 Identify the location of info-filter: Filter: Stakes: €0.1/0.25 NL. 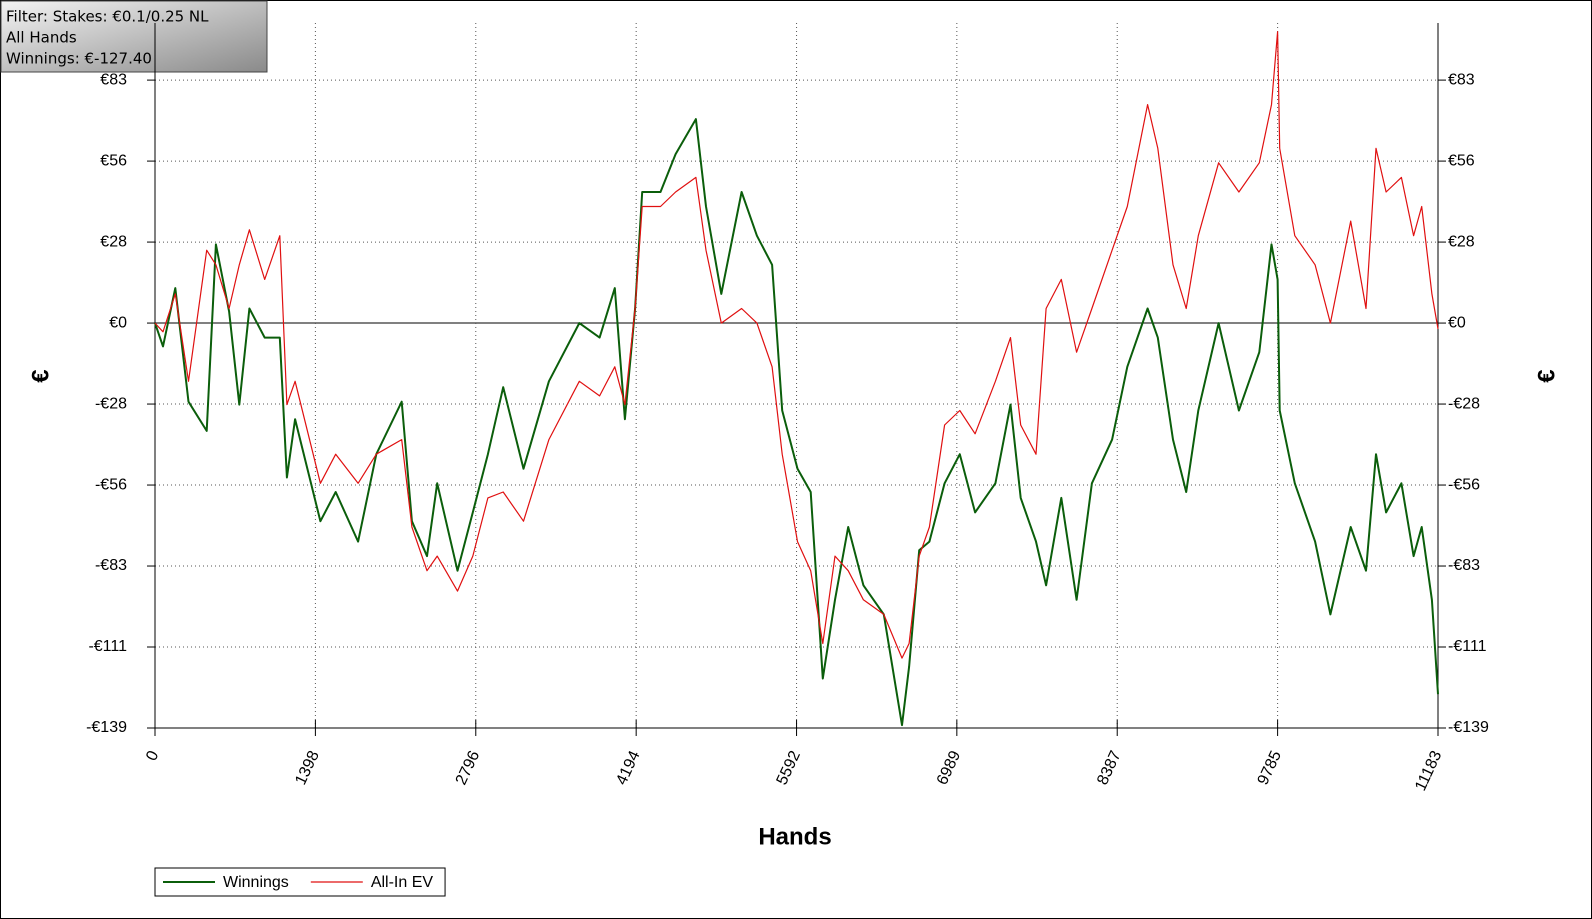
(107, 17).